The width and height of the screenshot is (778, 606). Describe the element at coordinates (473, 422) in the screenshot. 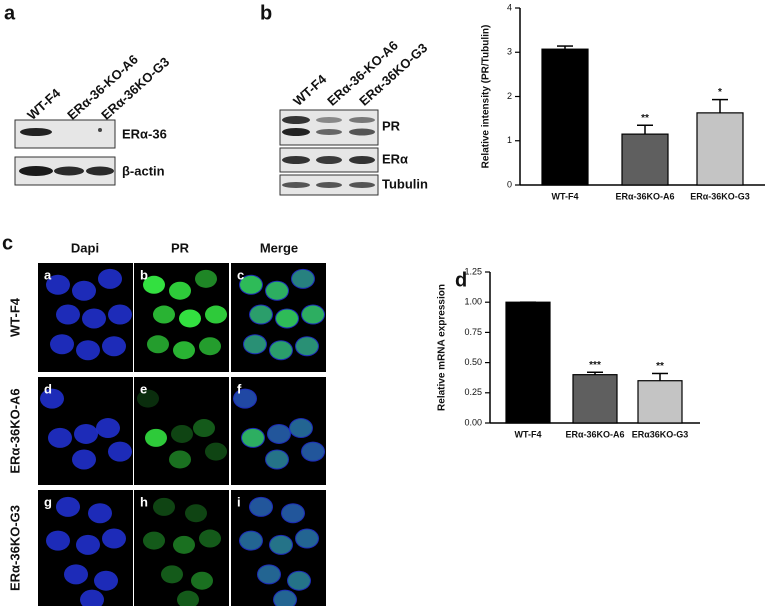

I see `y-tick-label: 0.00` at that location.